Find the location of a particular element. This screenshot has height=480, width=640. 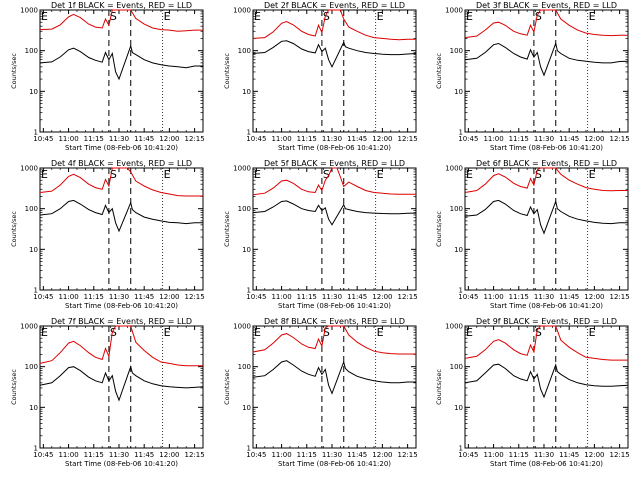

y-axis-label: Counts/sec is located at coordinates (439, 229).